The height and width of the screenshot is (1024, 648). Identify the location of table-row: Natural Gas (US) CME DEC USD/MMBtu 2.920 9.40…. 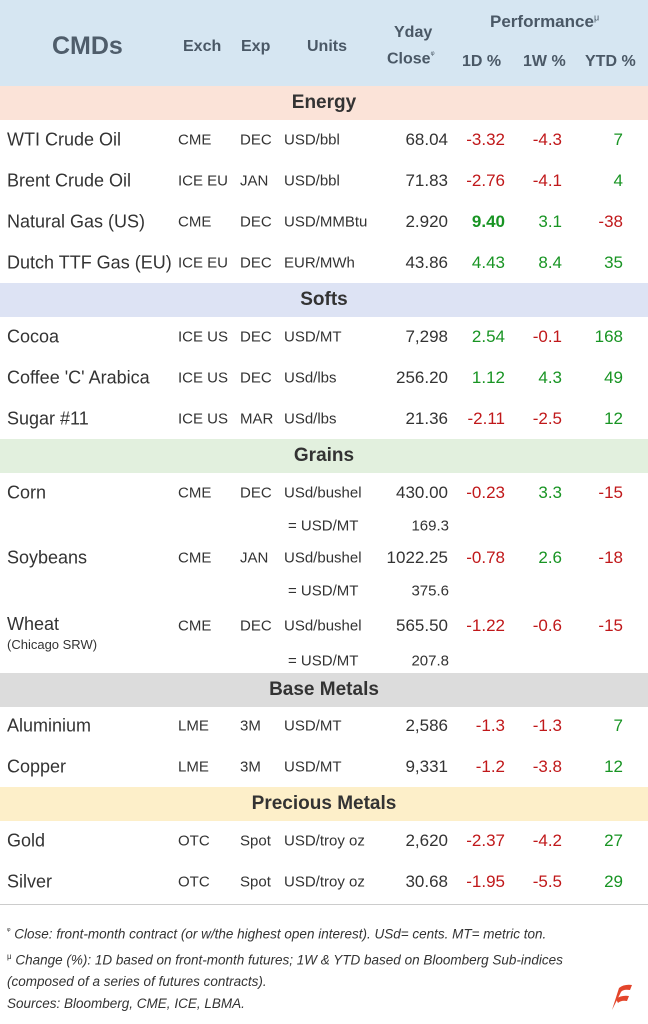
(324, 222).